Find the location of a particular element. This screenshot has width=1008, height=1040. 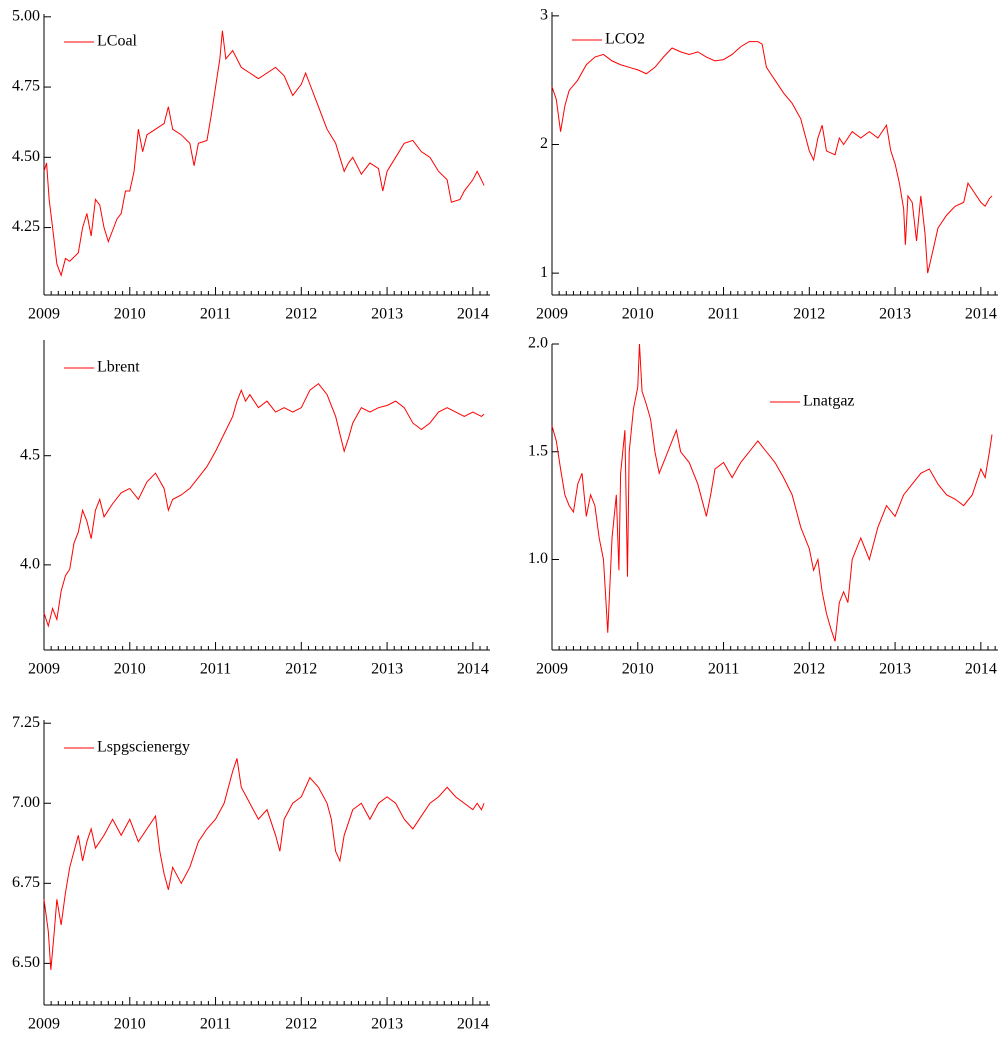

y-tick-label: 7.25 is located at coordinates (26, 722).